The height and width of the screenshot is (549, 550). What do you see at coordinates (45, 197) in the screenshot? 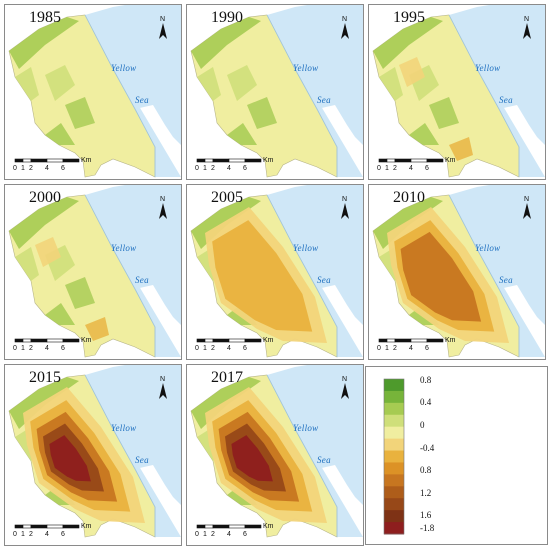
I see `panel-year-label: 2000` at bounding box center [45, 197].